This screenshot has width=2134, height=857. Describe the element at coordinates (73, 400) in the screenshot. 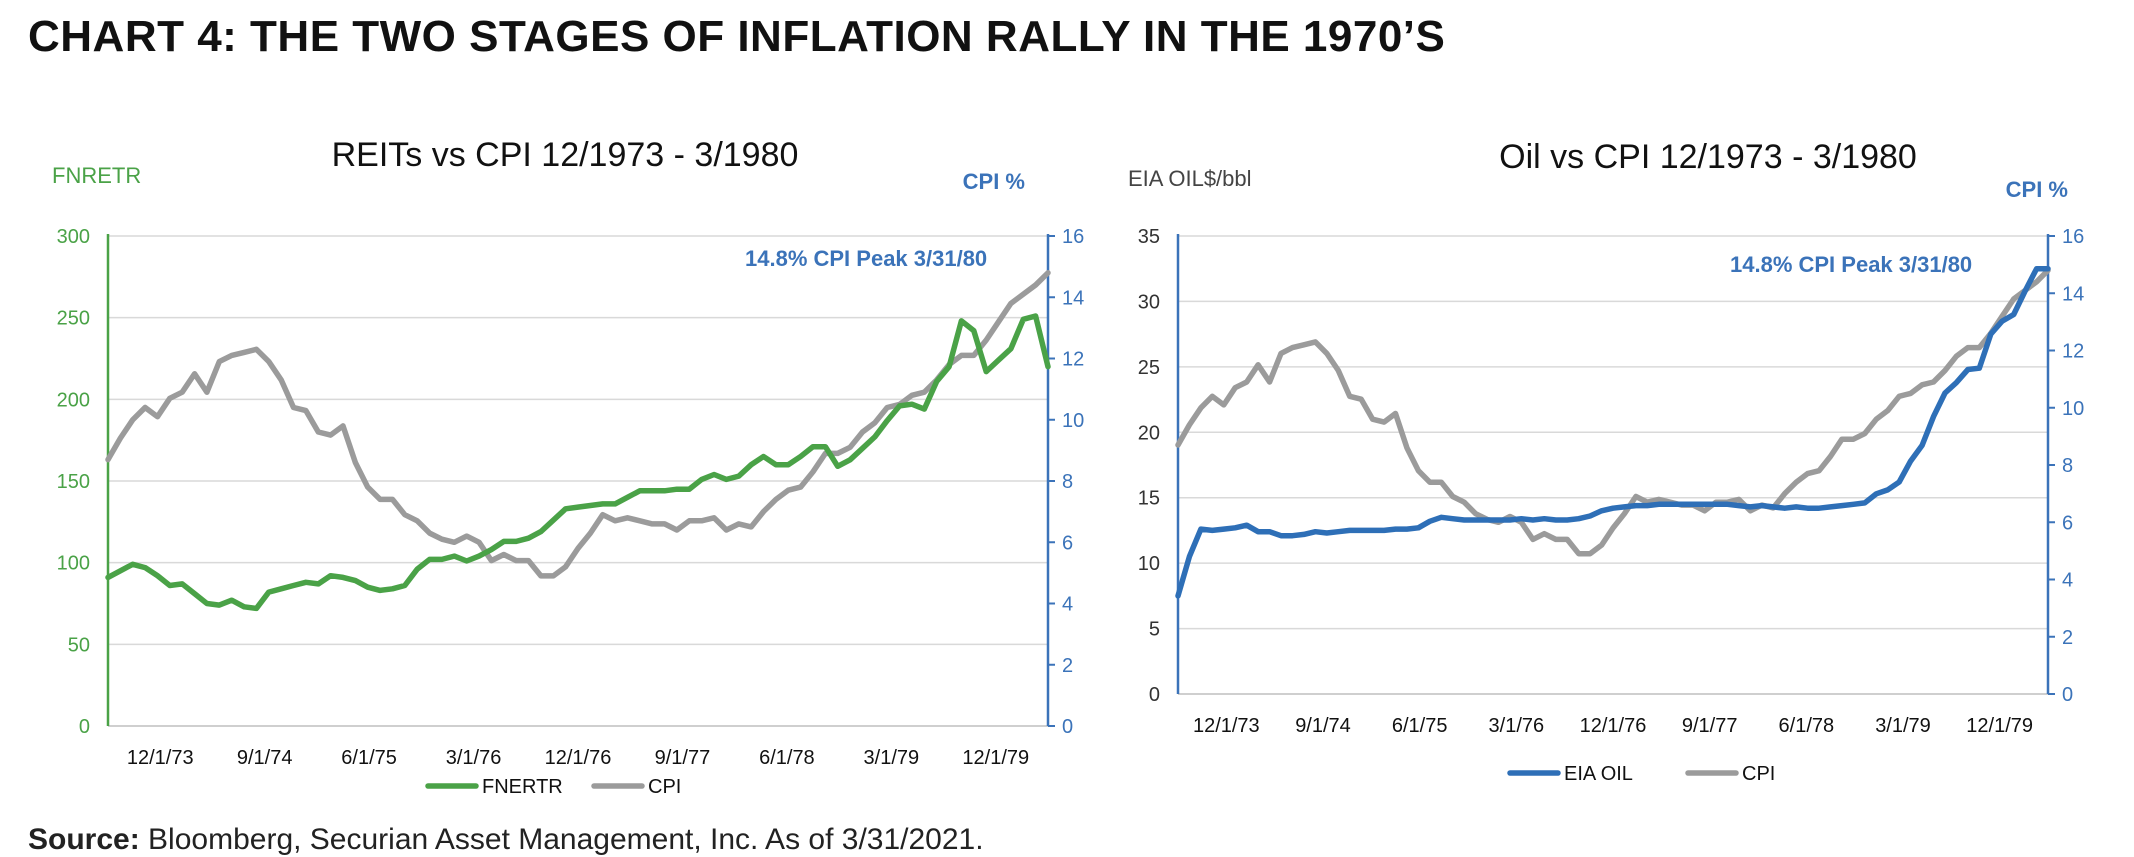

I see `left-tick-label: 200` at that location.